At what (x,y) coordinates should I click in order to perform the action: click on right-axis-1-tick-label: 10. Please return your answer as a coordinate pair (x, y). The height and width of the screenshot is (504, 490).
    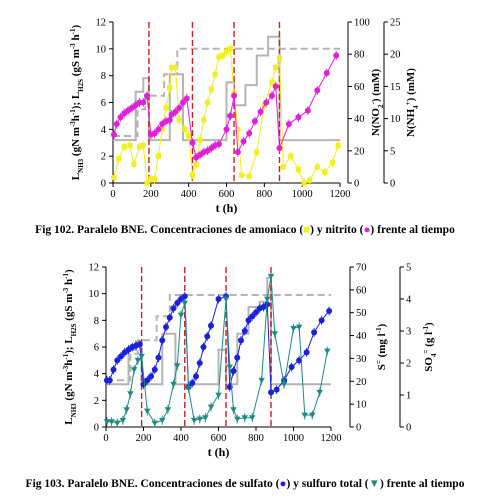
    Looking at the image, I should click on (361, 405).